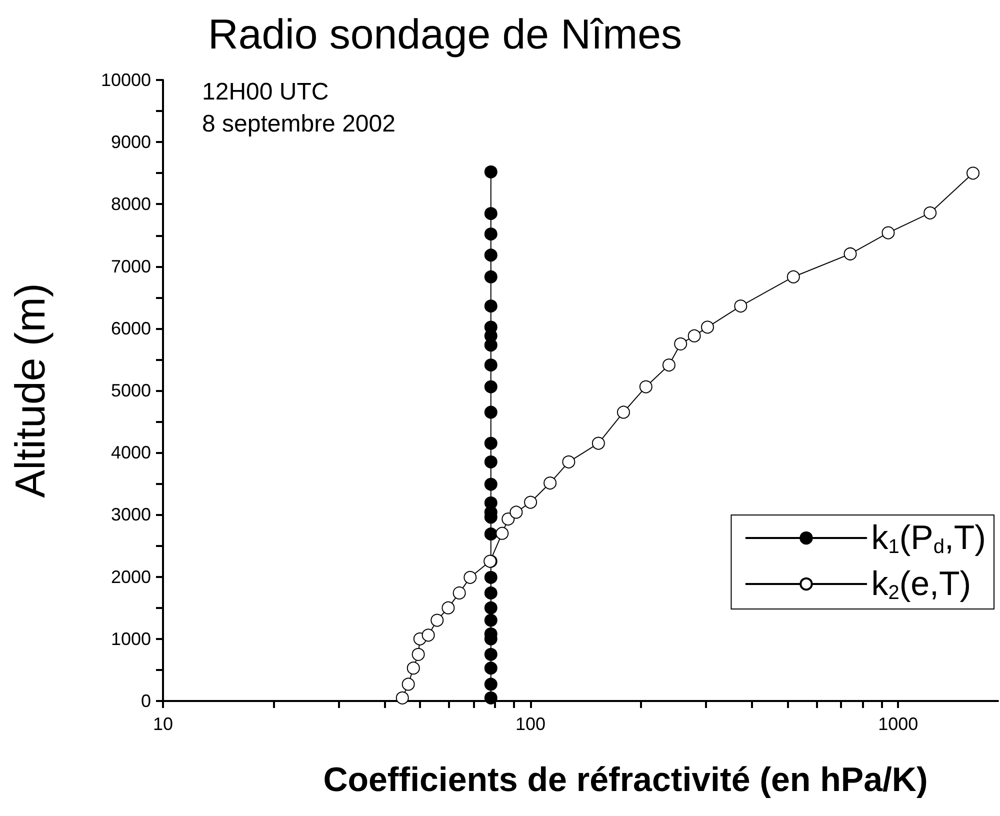  What do you see at coordinates (265, 92) in the screenshot?
I see `annotation: 12H00 UTC` at bounding box center [265, 92].